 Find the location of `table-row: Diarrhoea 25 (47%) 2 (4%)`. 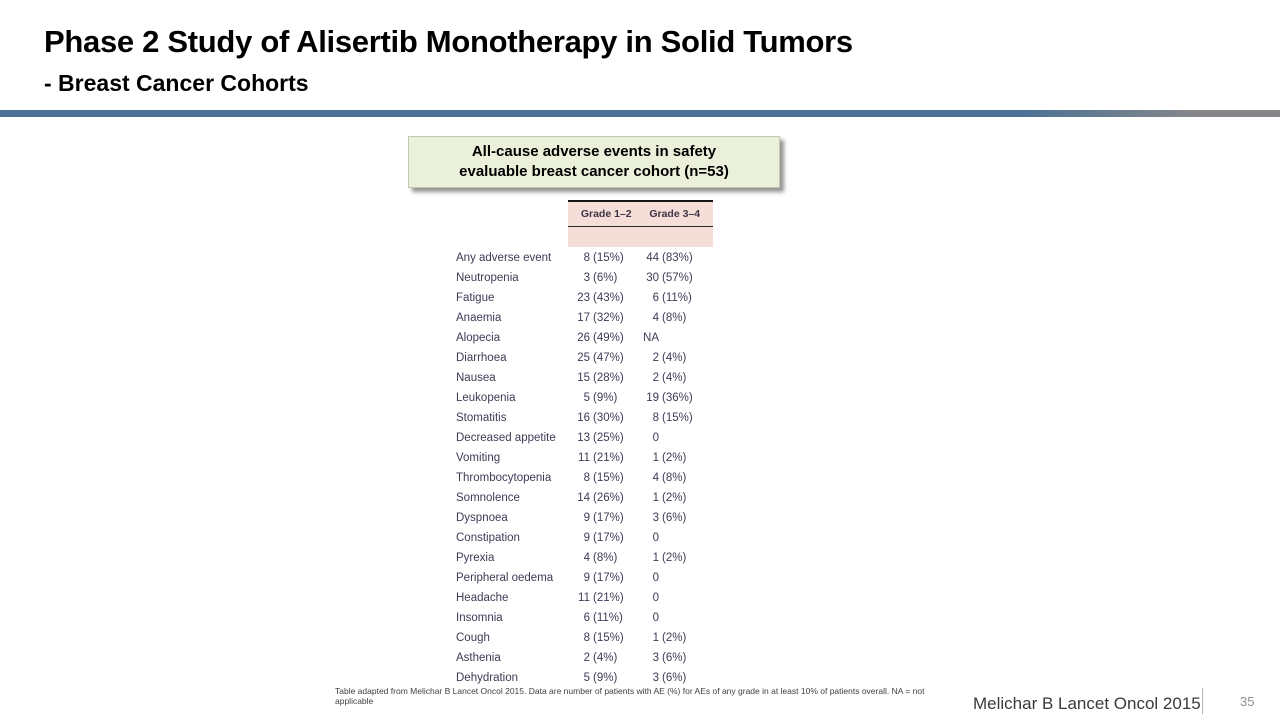

table-row: Diarrhoea 25 (47%) 2 (4%) is located at coordinates (574, 358).